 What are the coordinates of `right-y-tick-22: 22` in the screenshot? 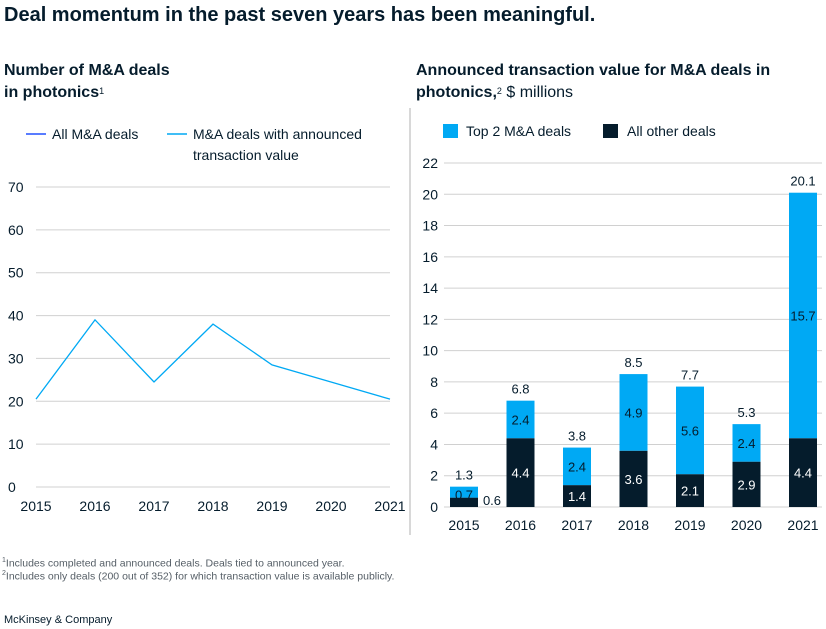 It's located at (430, 163).